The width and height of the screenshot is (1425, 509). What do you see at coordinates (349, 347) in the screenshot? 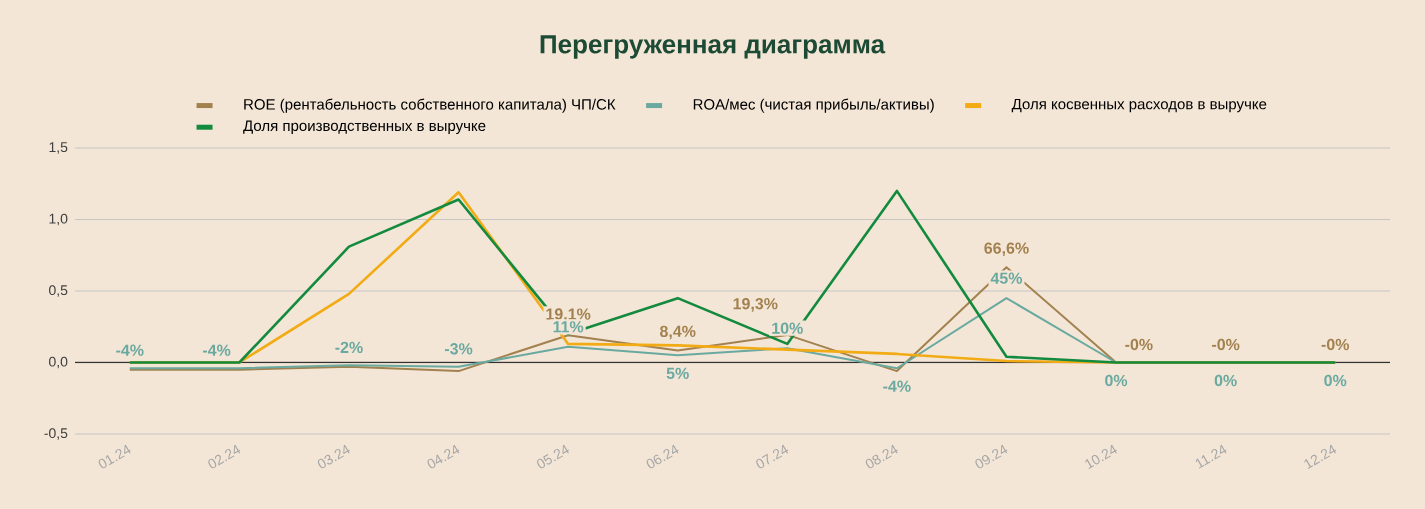
I see `data-label: -2%` at bounding box center [349, 347].